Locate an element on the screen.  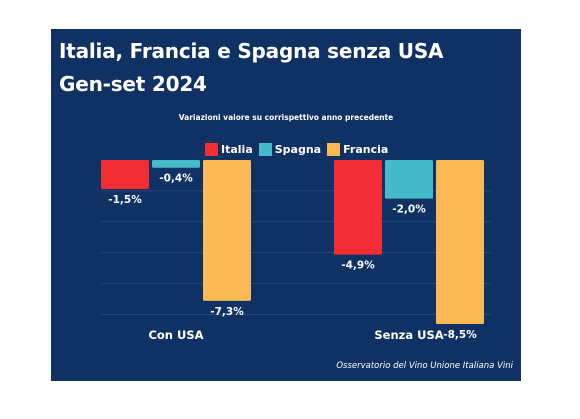
bar-francia-con-usa is located at coordinates (227, 230).